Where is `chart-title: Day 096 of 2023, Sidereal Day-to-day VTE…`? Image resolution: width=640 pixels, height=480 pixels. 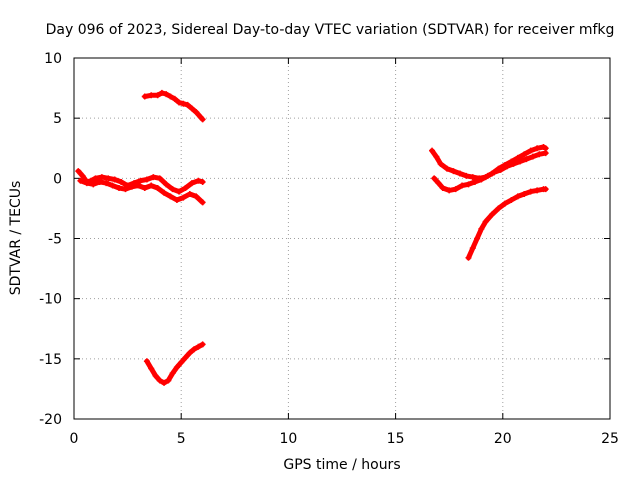
chart-title: Day 096 of 2023, Sidereal Day-to-day VTE… is located at coordinates (330, 30).